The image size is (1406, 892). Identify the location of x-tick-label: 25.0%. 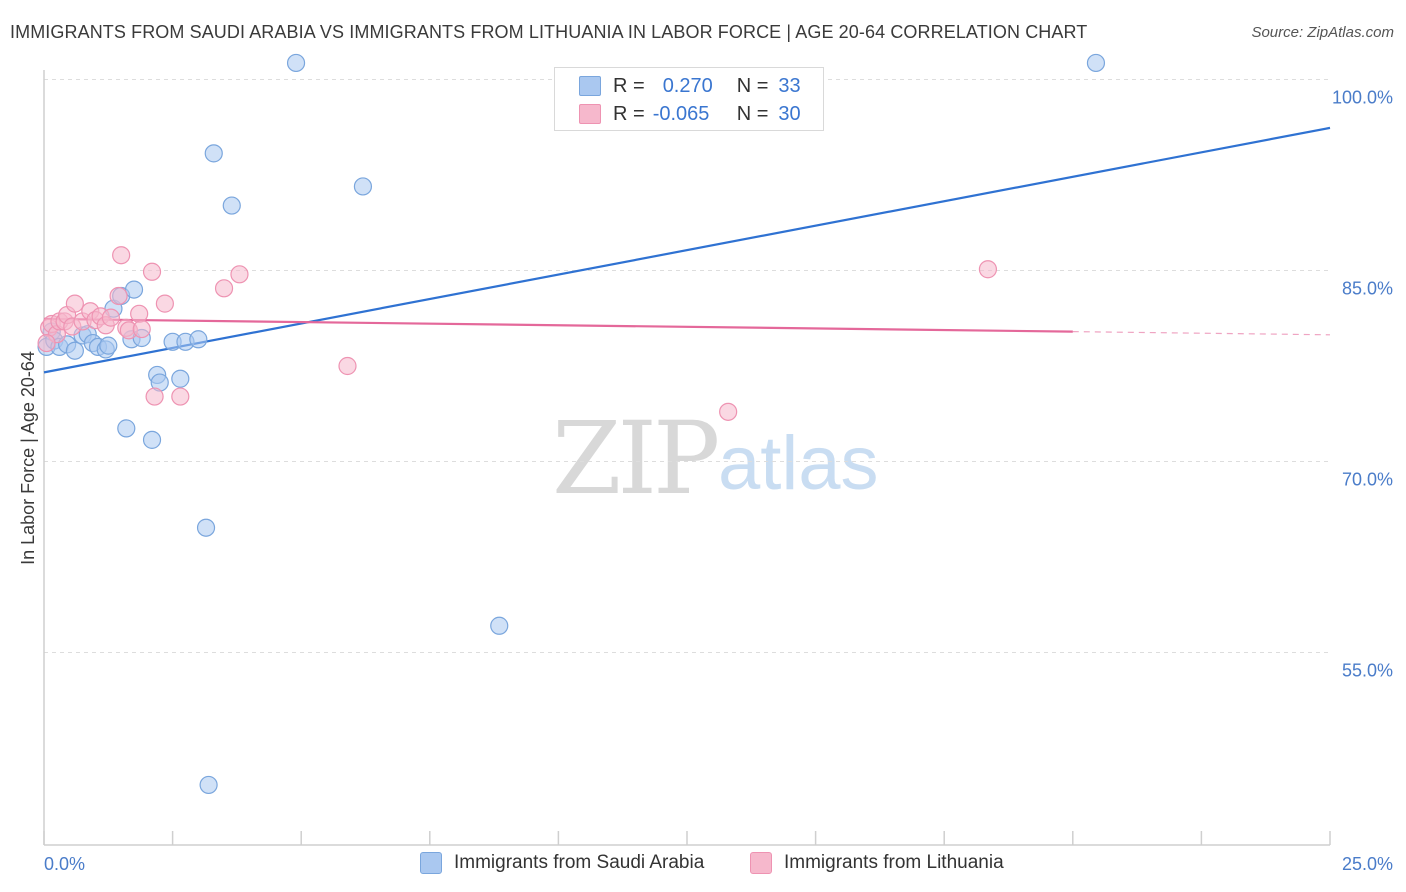
(1367, 864).